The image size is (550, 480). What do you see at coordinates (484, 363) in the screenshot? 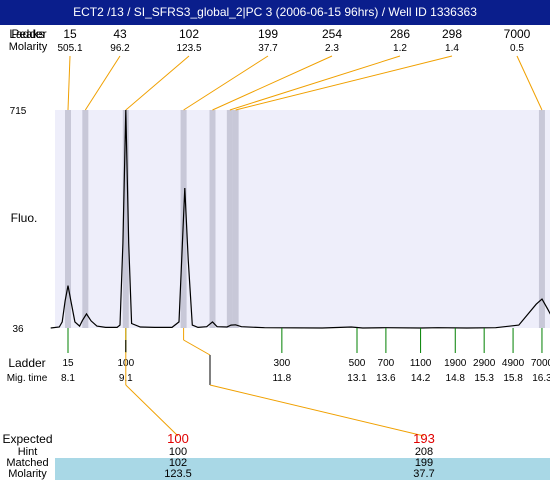
I see `ladder-size-label: 2900` at bounding box center [484, 363].